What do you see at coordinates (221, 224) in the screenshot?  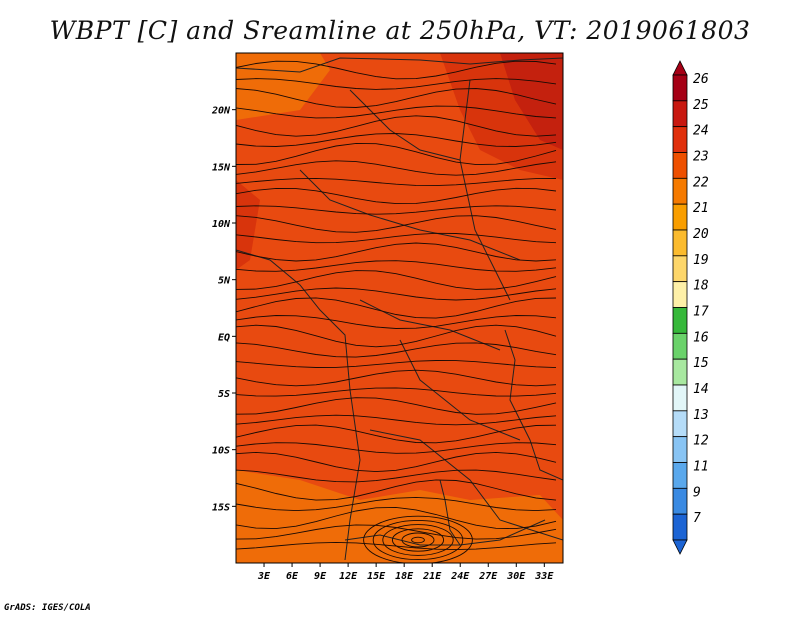 I see `lat-tick-label: 10N` at bounding box center [221, 224].